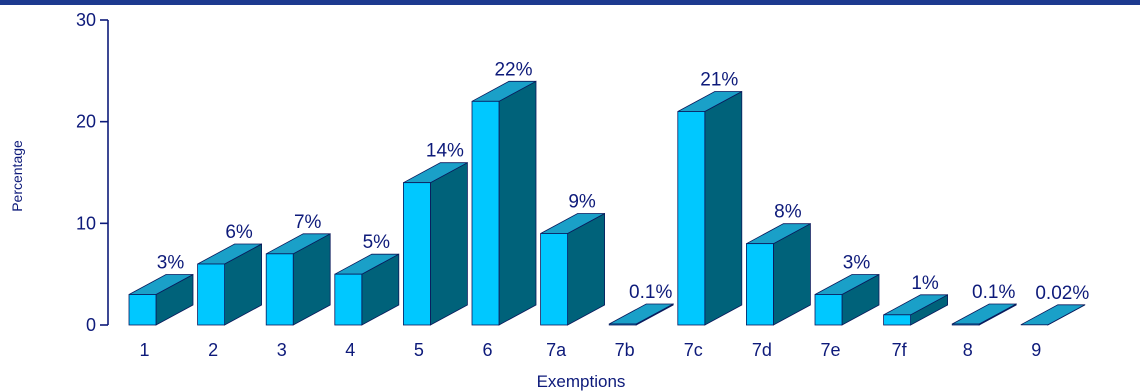  I want to click on bar-data-label: 9%, so click(582, 202).